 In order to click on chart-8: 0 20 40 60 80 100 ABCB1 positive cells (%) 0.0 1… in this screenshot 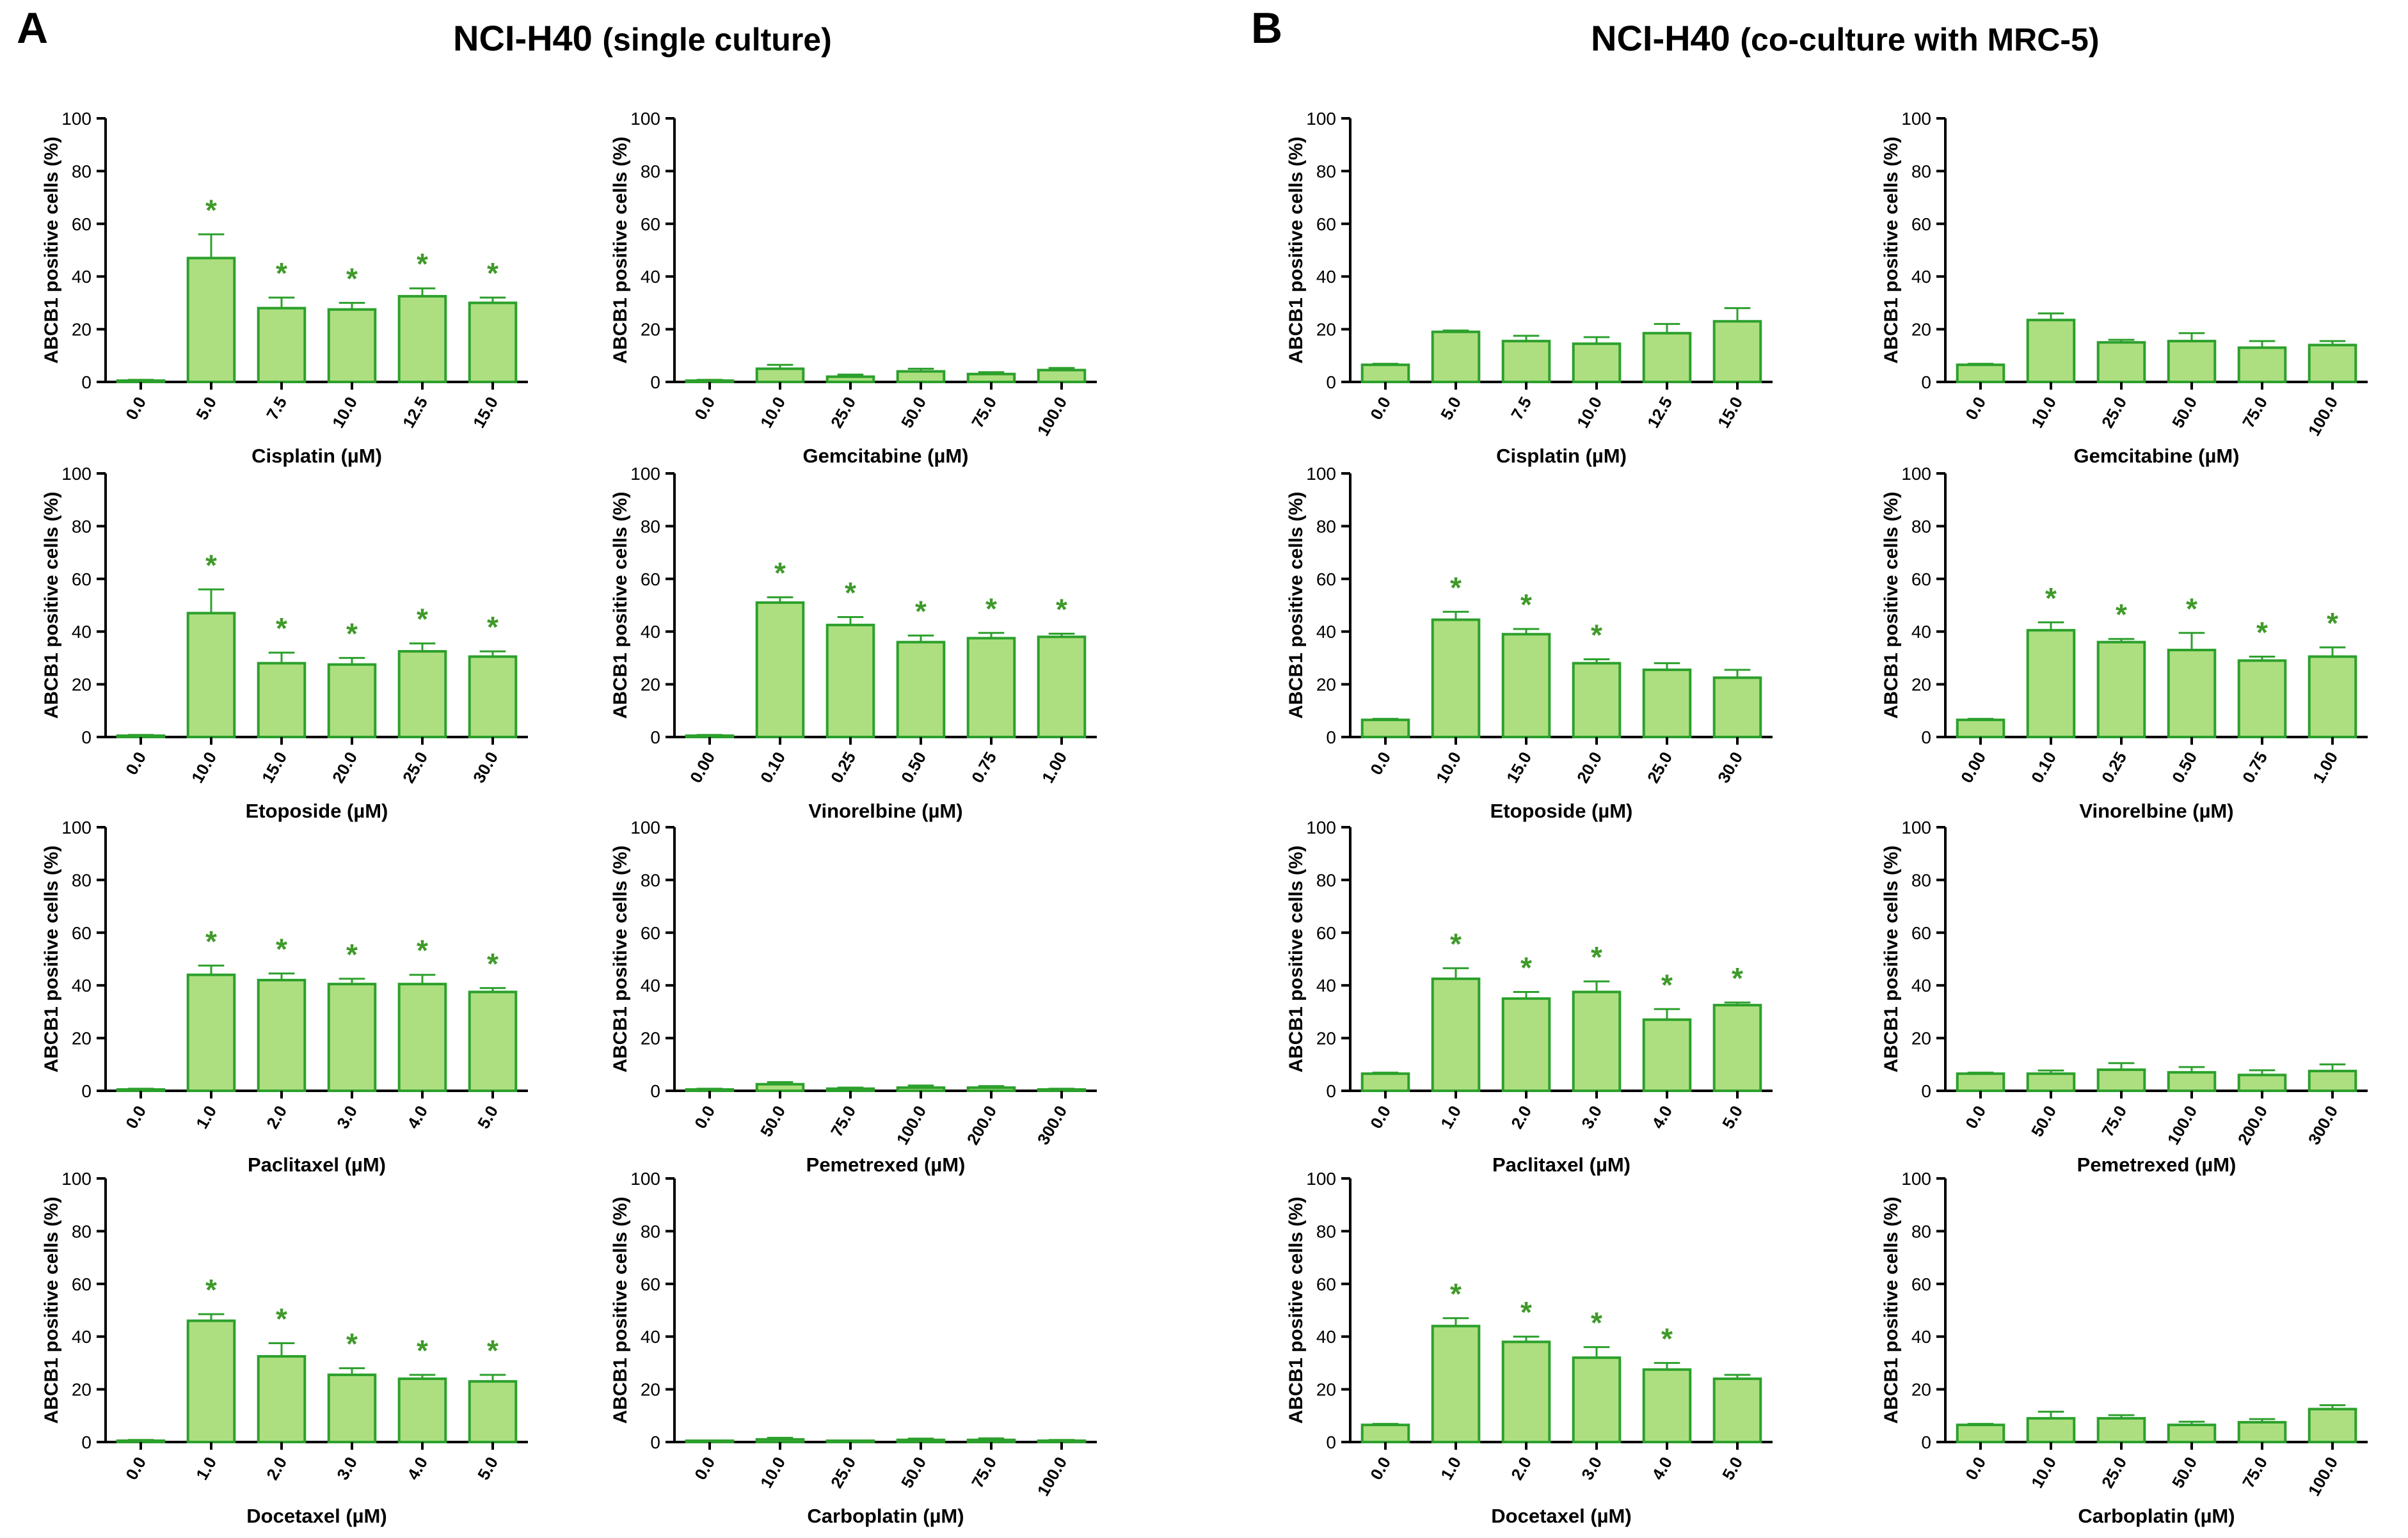, I will do `click(853, 1348)`.